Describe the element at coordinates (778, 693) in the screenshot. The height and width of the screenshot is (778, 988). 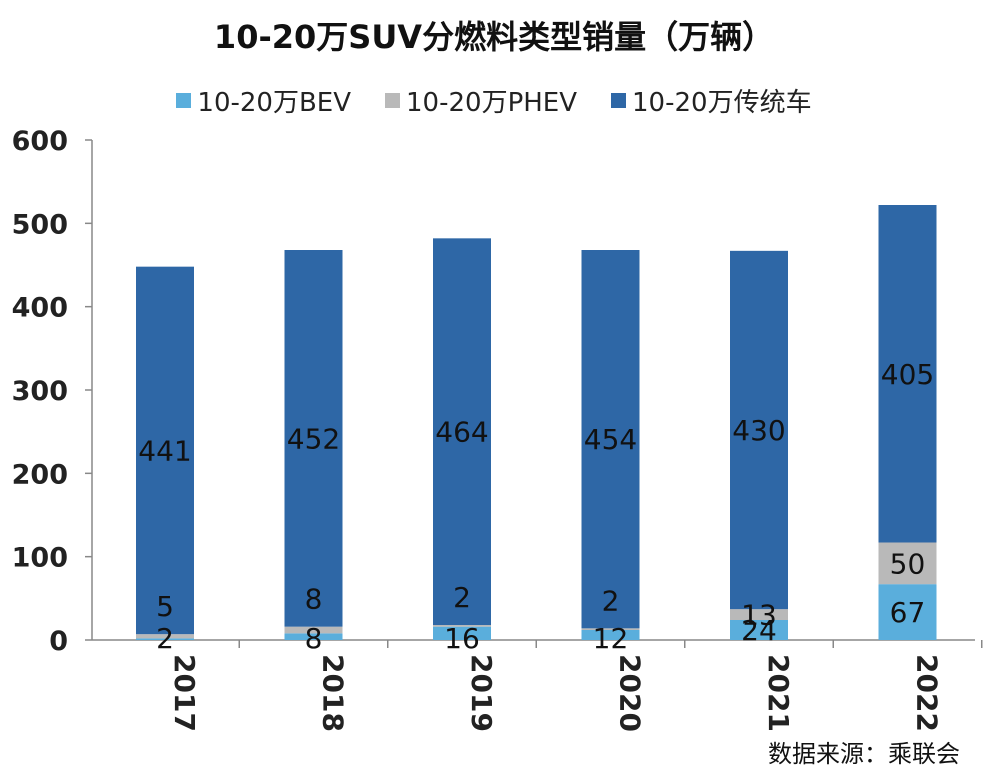
I see `x-tick-label: 2021` at that location.